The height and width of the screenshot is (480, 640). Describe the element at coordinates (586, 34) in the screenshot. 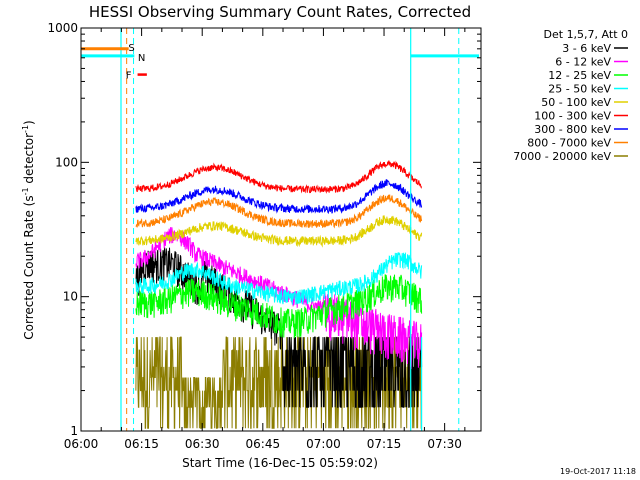

I see `legend-title: Det 1,5,7, Att 0` at that location.